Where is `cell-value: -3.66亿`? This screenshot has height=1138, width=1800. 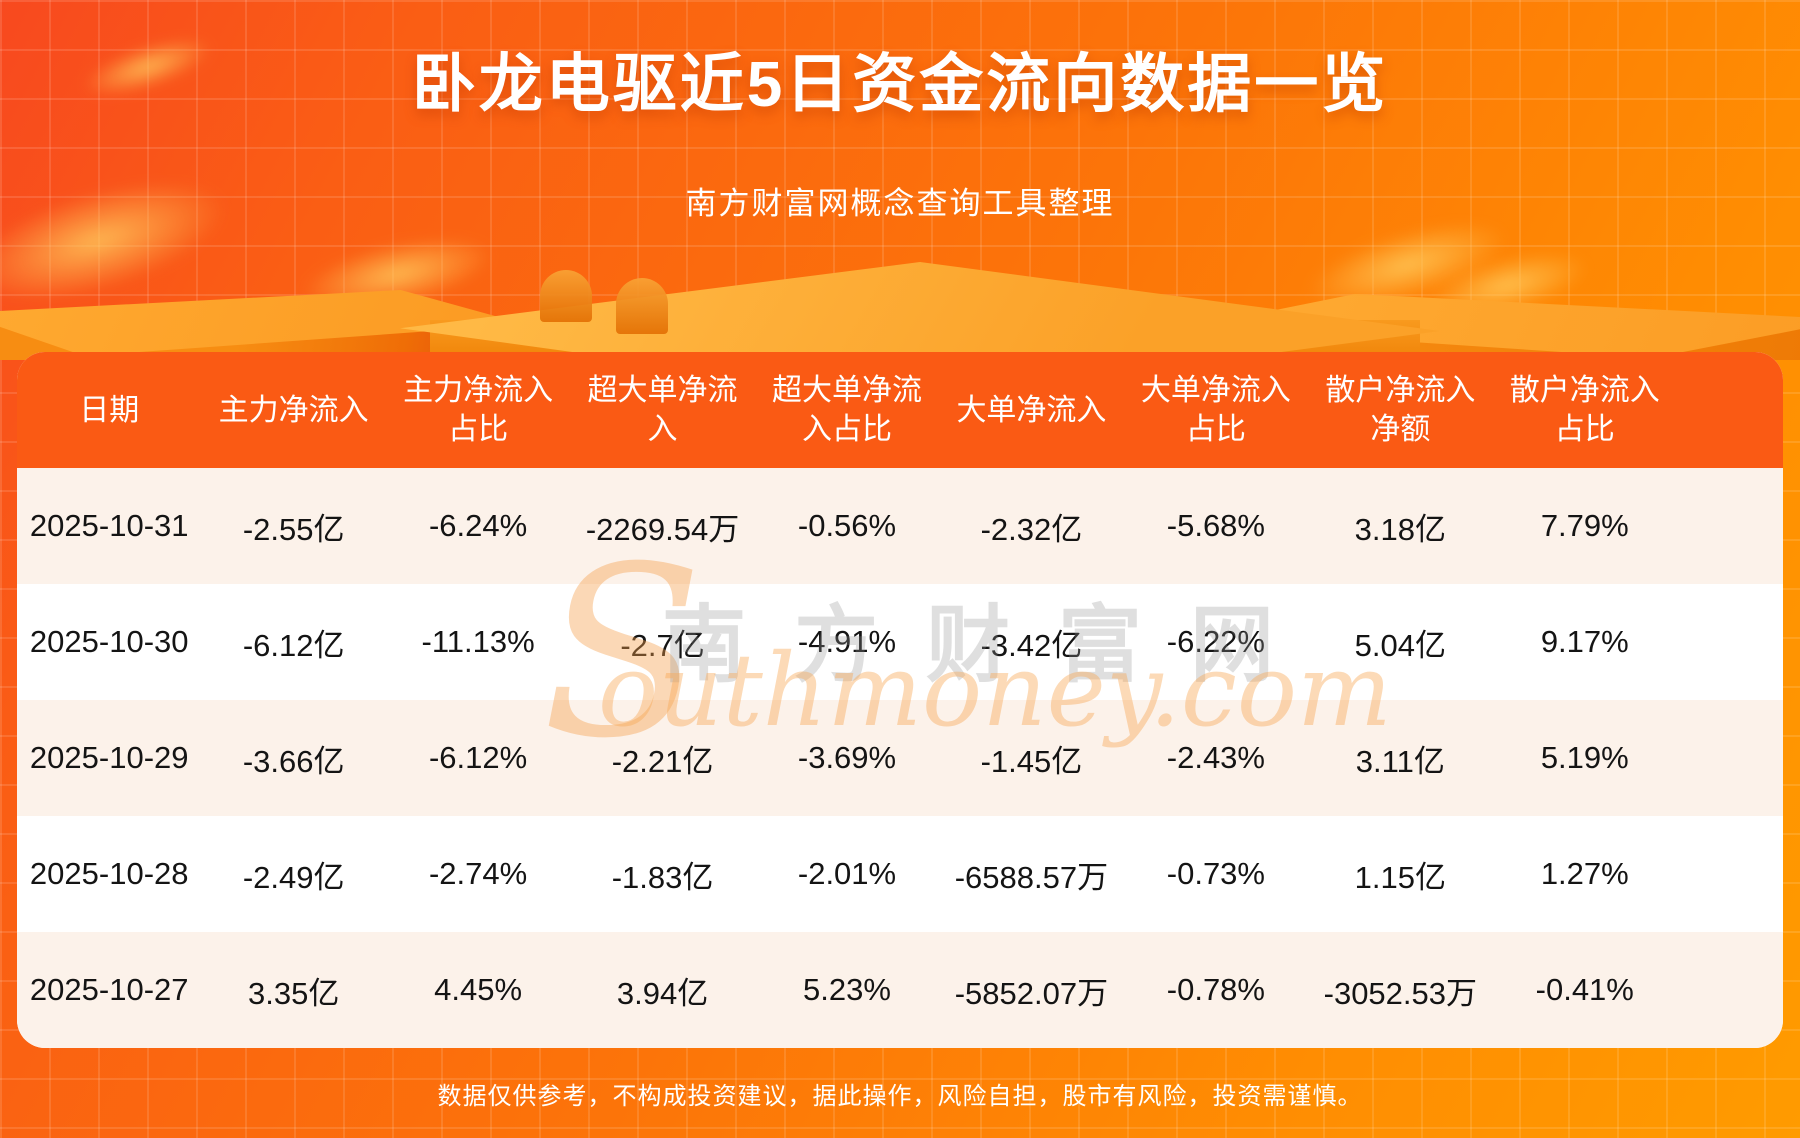 cell-value: -3.66亿 is located at coordinates (293, 761).